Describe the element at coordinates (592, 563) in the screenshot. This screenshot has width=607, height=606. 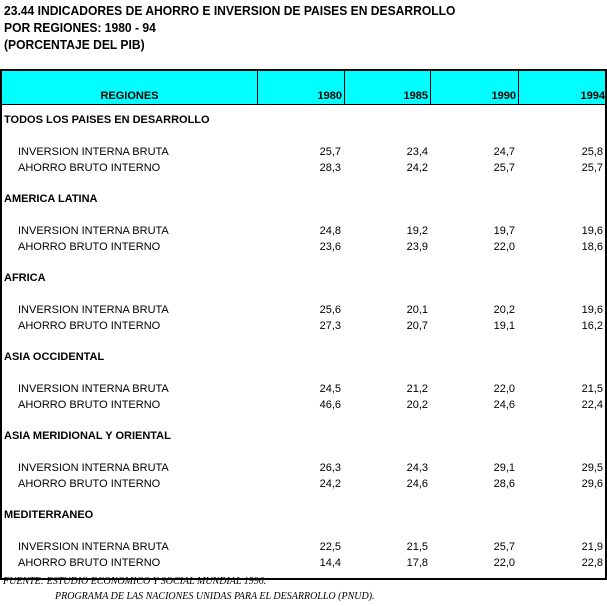
I see `value-cell-1994: 22,8` at that location.